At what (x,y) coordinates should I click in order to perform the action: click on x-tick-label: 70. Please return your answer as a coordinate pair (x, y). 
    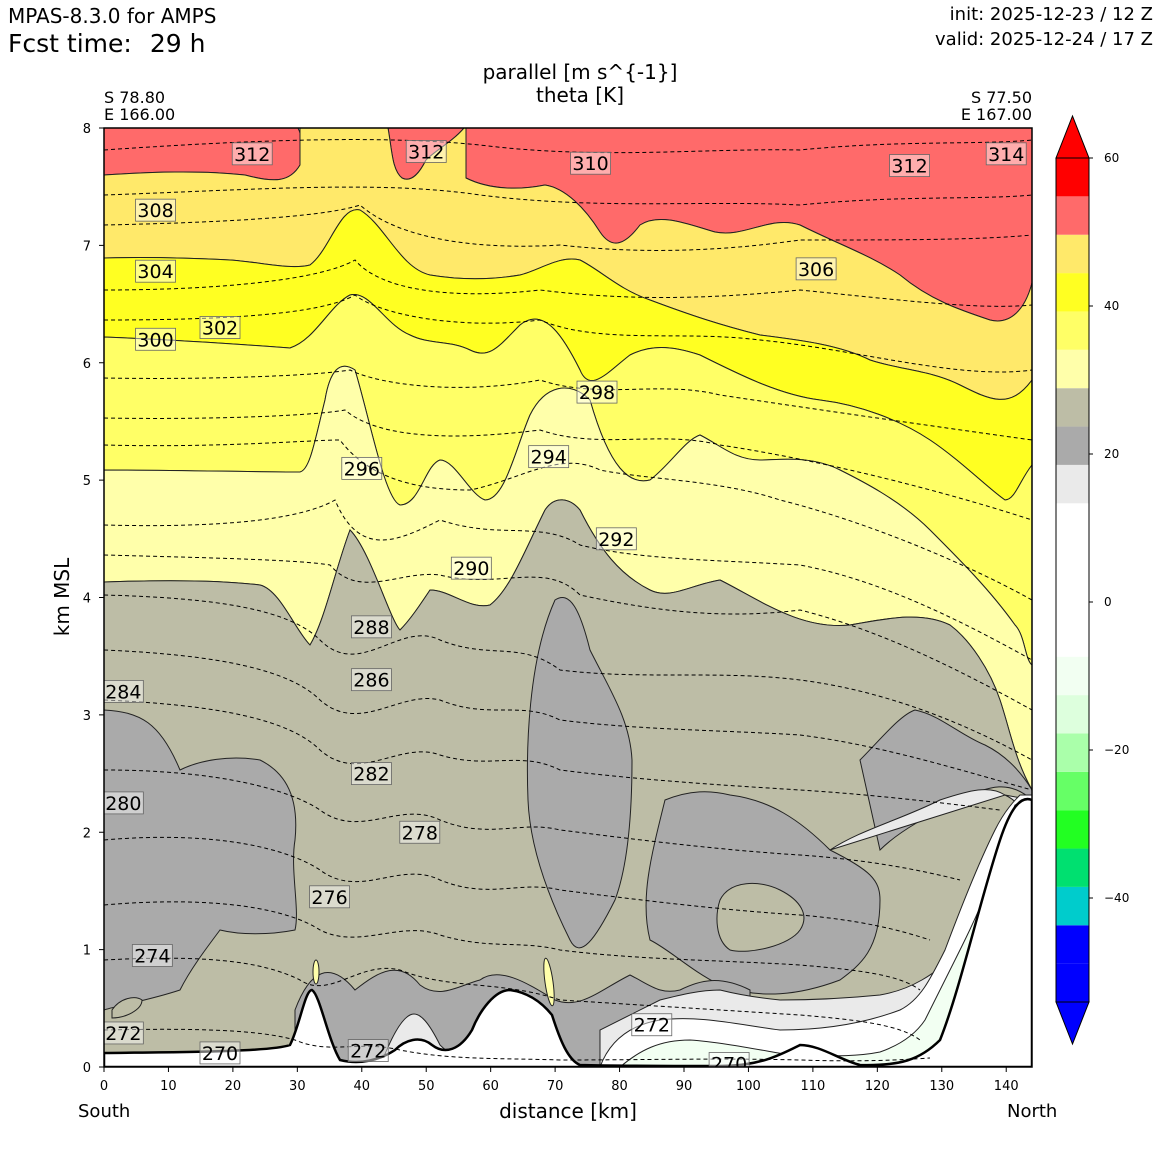
    Looking at the image, I should click on (555, 1086).